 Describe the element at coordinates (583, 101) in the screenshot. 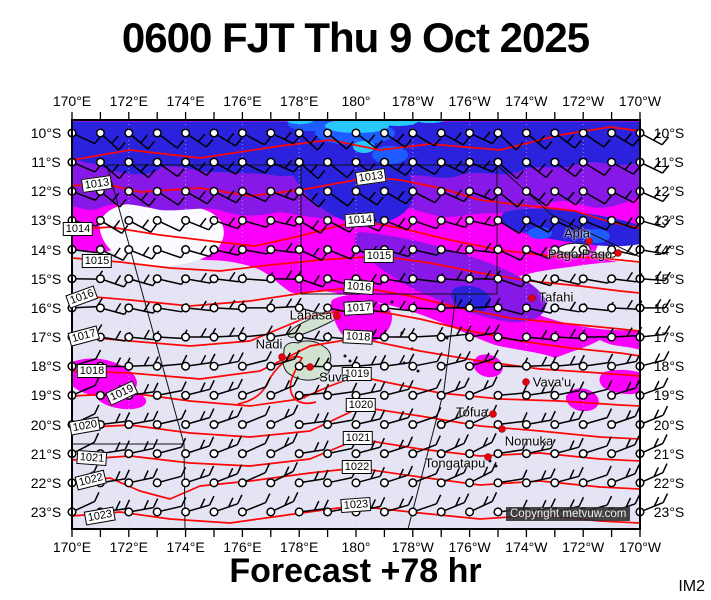

I see `lon-label-top: 172°W` at that location.